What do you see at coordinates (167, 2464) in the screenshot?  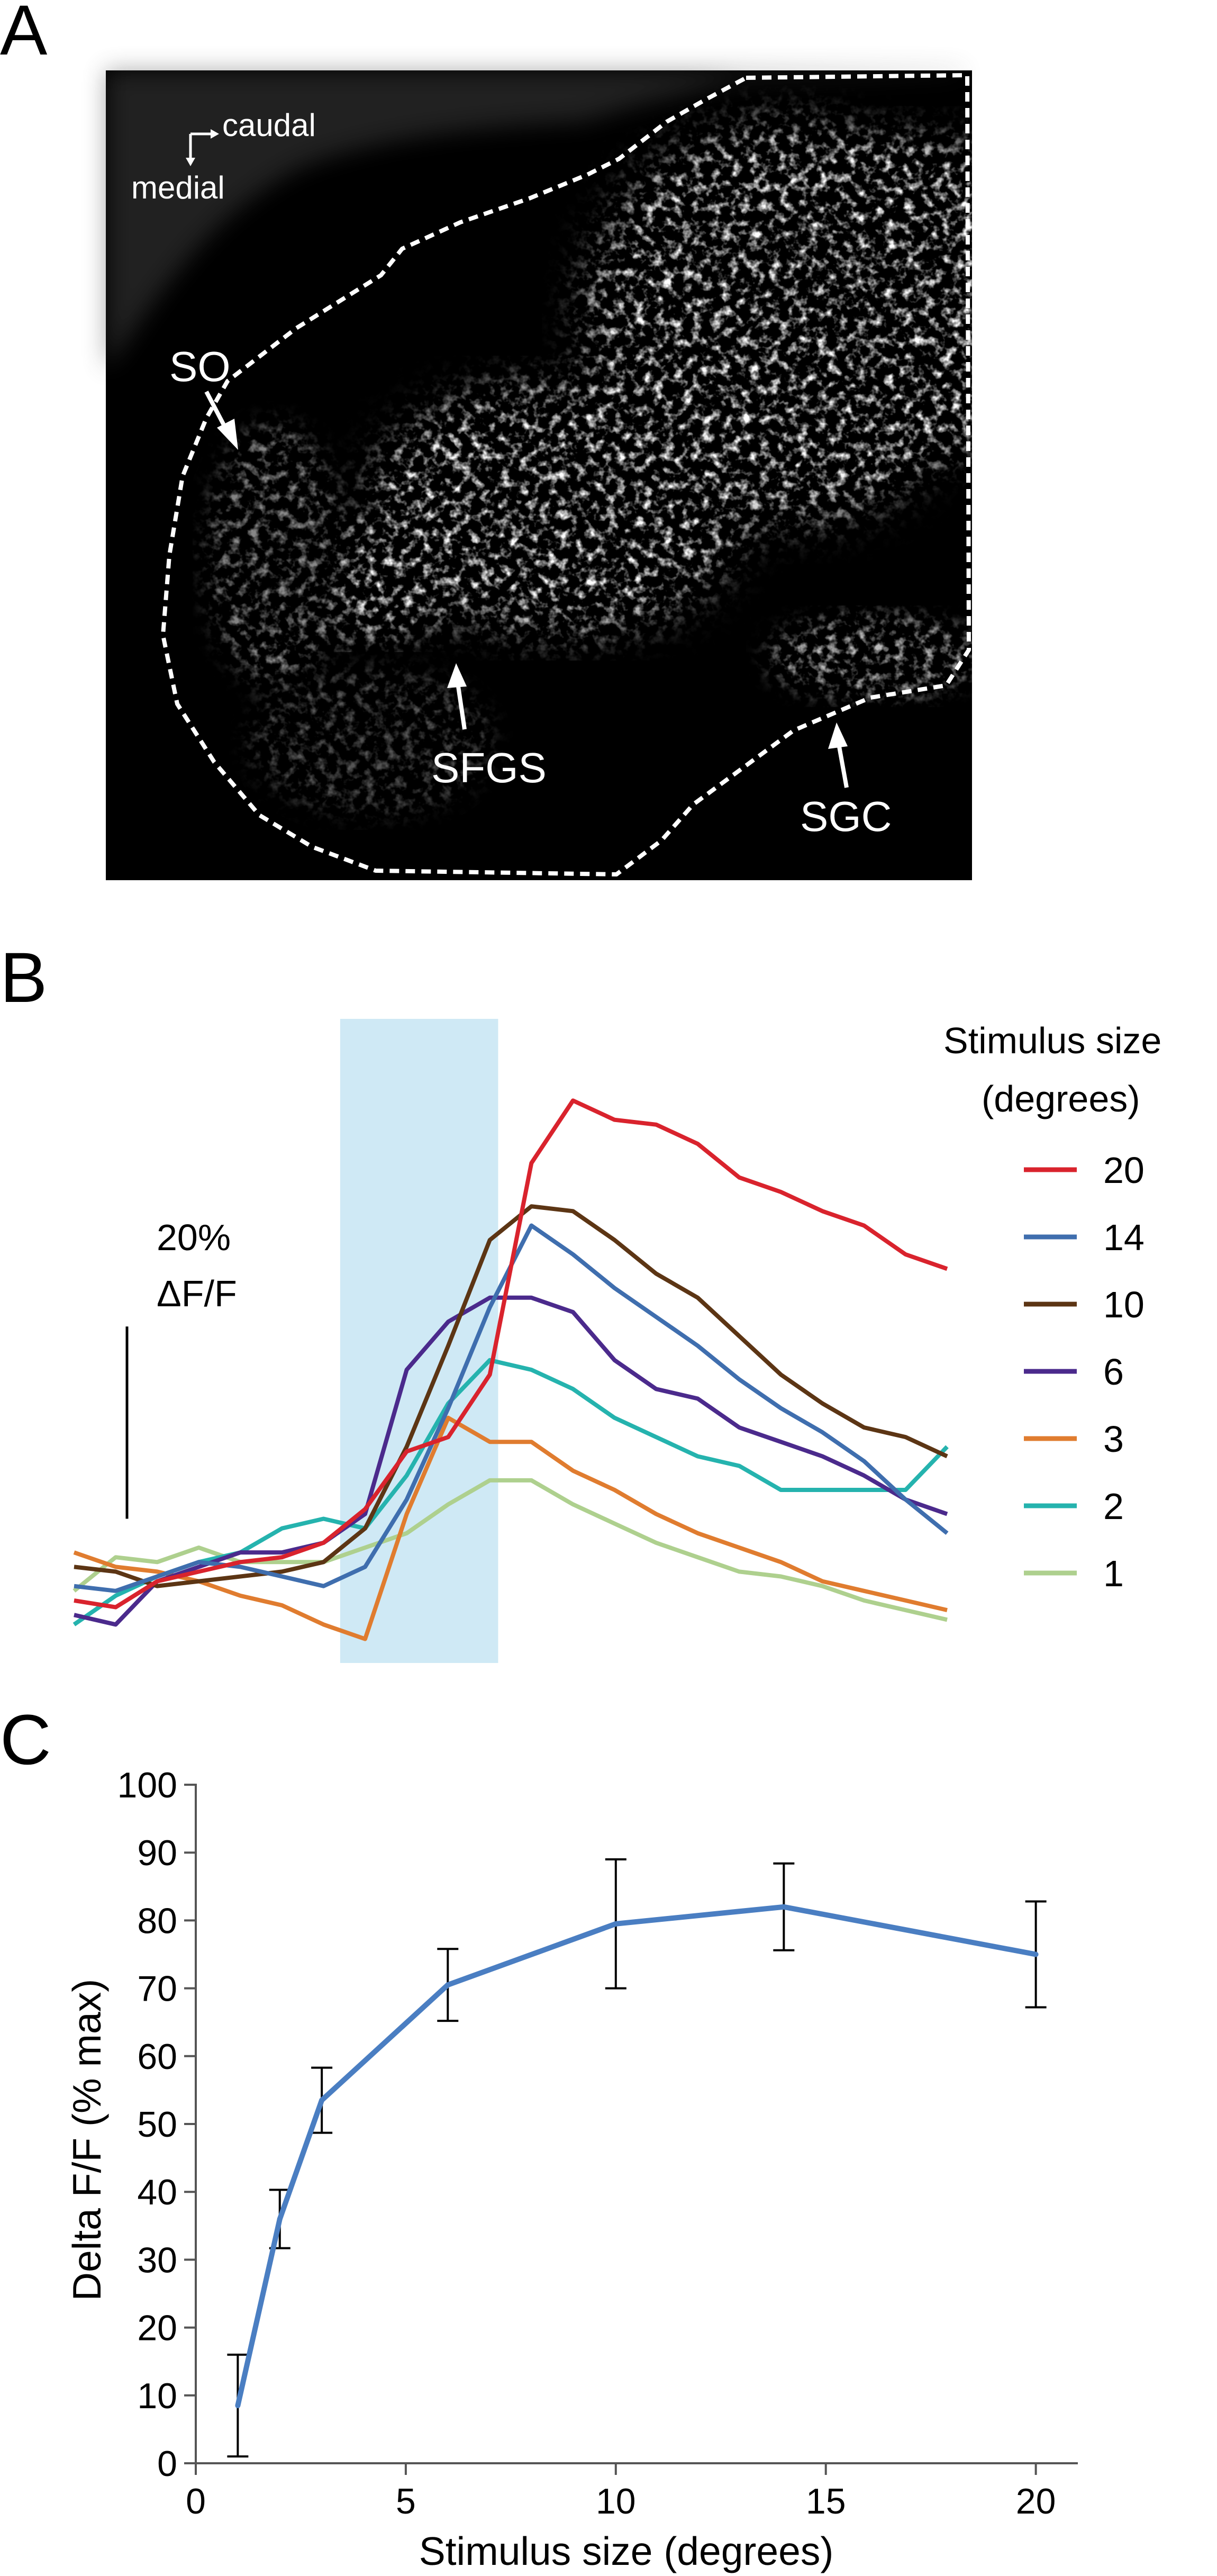 I see `y-tick-label-0: 0` at bounding box center [167, 2464].